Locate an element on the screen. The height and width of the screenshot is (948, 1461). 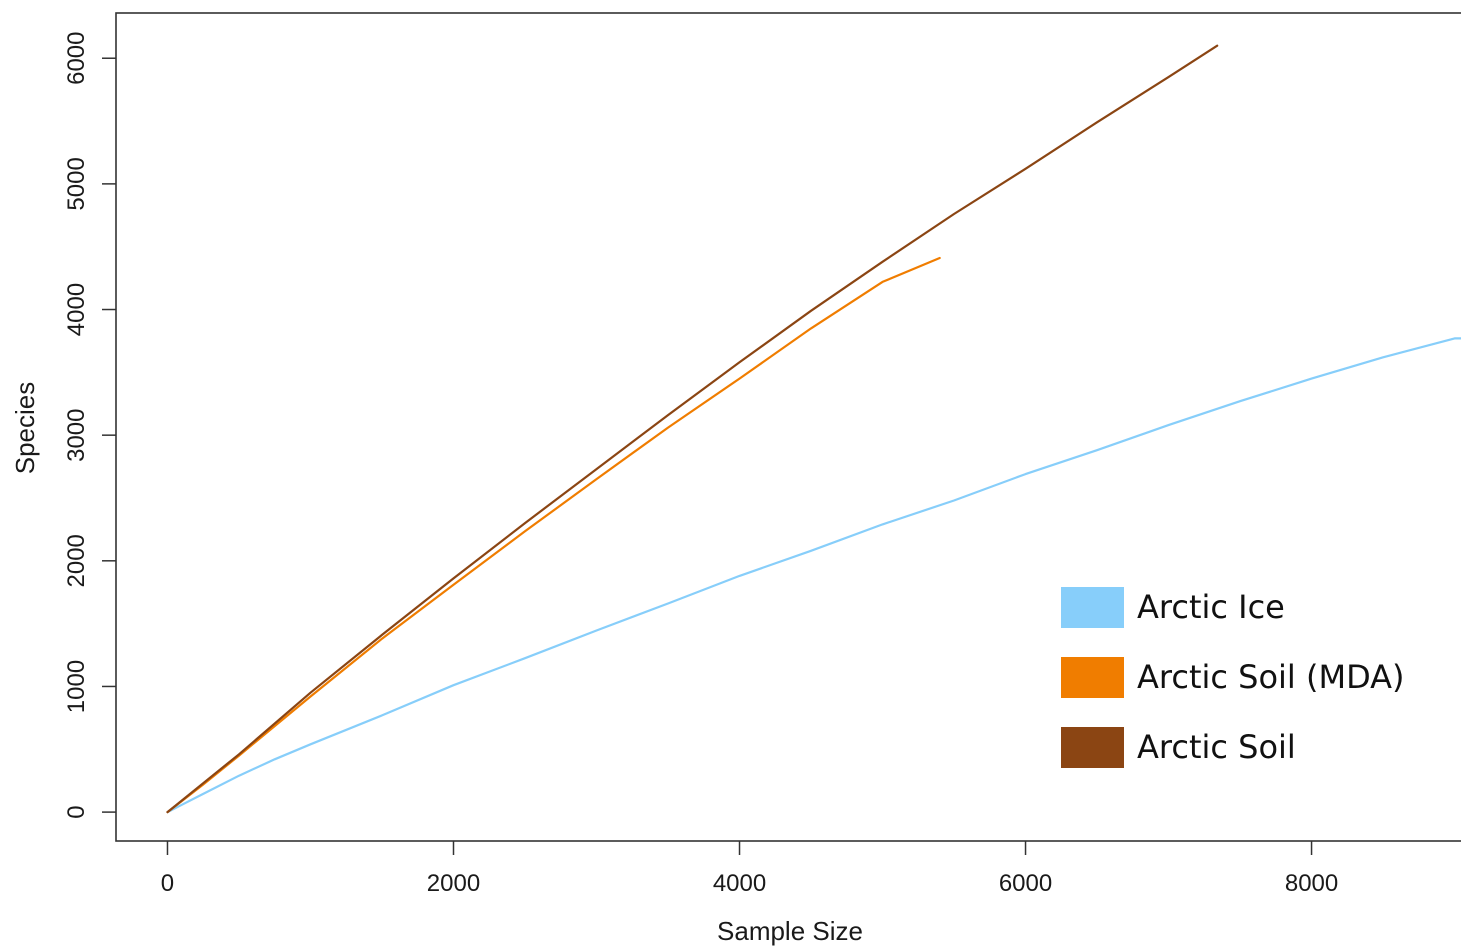
x-axis: 0 2000 4000 6000 8000 is located at coordinates (749, 869).